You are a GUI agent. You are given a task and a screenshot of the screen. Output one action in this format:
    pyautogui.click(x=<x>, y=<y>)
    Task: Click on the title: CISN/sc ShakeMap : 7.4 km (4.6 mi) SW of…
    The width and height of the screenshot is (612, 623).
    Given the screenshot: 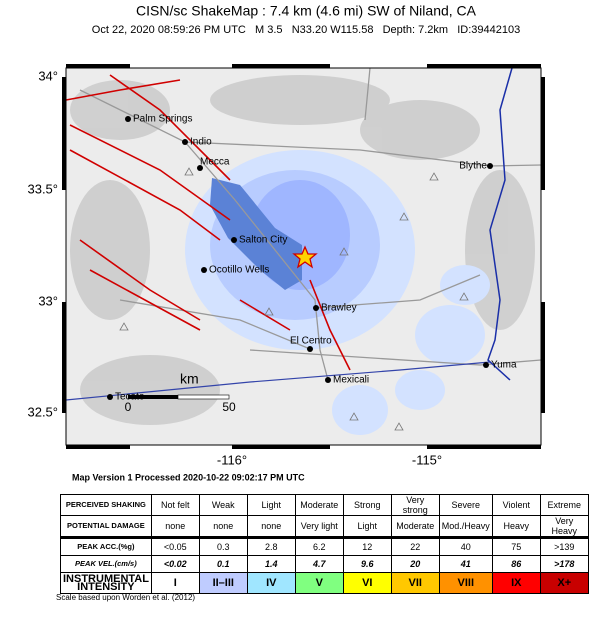 What is the action you would take?
    pyautogui.click(x=306, y=11)
    